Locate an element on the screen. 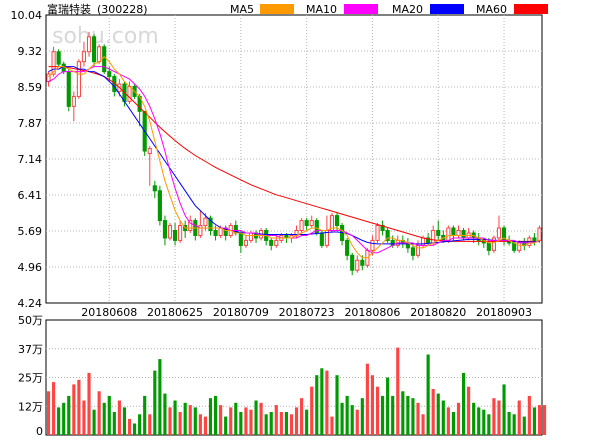  legend-swatch-ma60 is located at coordinates (531, 9).